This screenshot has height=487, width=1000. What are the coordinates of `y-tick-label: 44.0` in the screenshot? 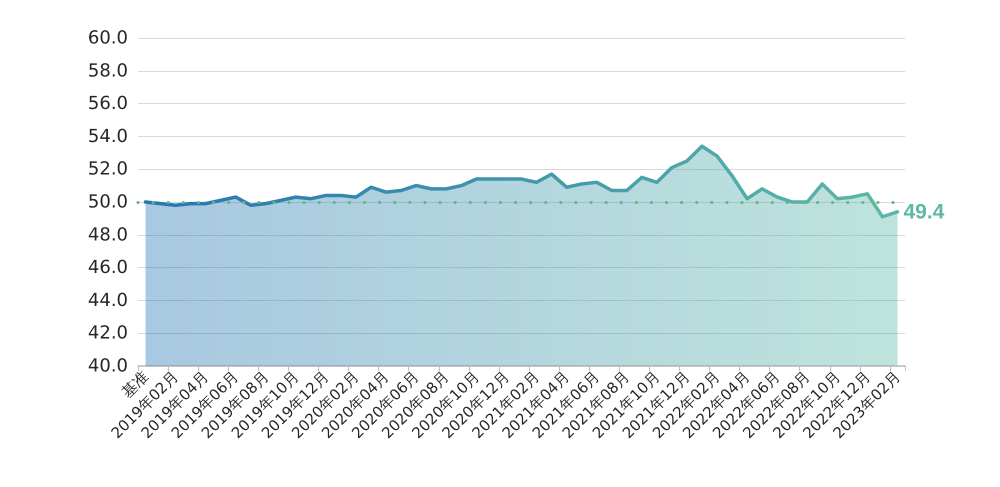 It's located at (108, 300).